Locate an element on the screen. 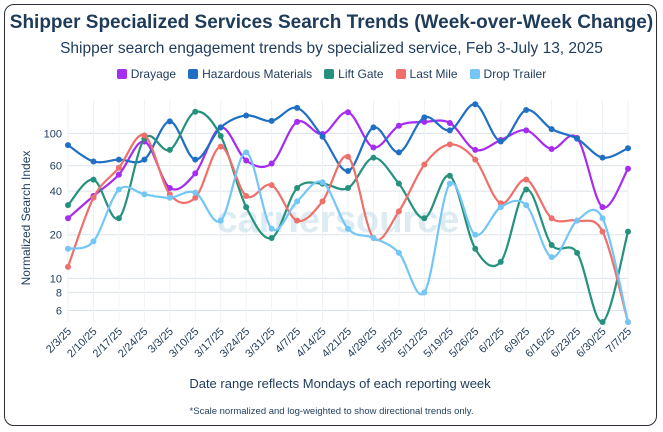  legend-item: Drayage is located at coordinates (146, 74).